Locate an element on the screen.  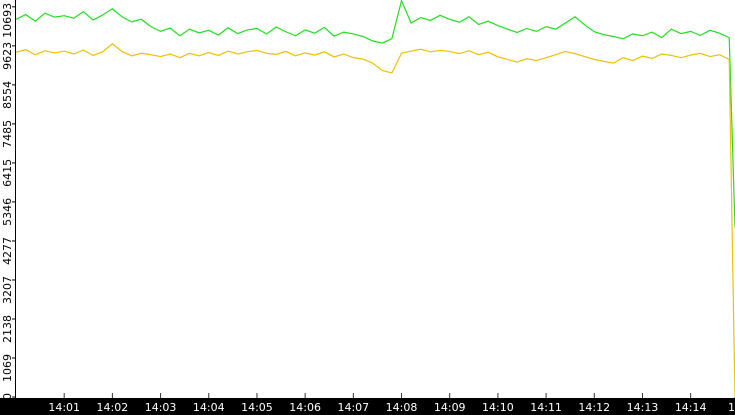
x-tick-label: 14 is located at coordinates (731, 407).